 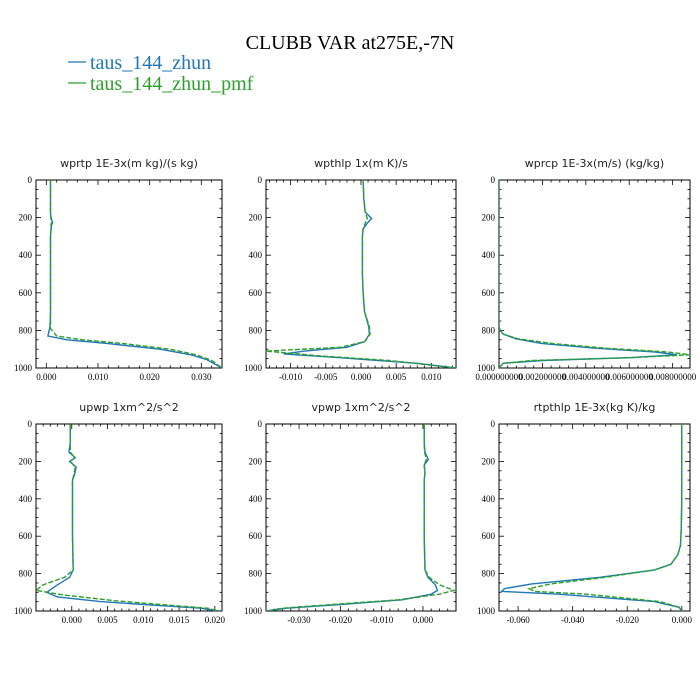 What do you see at coordinates (299, 620) in the screenshot?
I see `x-tick-label: -0.030` at bounding box center [299, 620].